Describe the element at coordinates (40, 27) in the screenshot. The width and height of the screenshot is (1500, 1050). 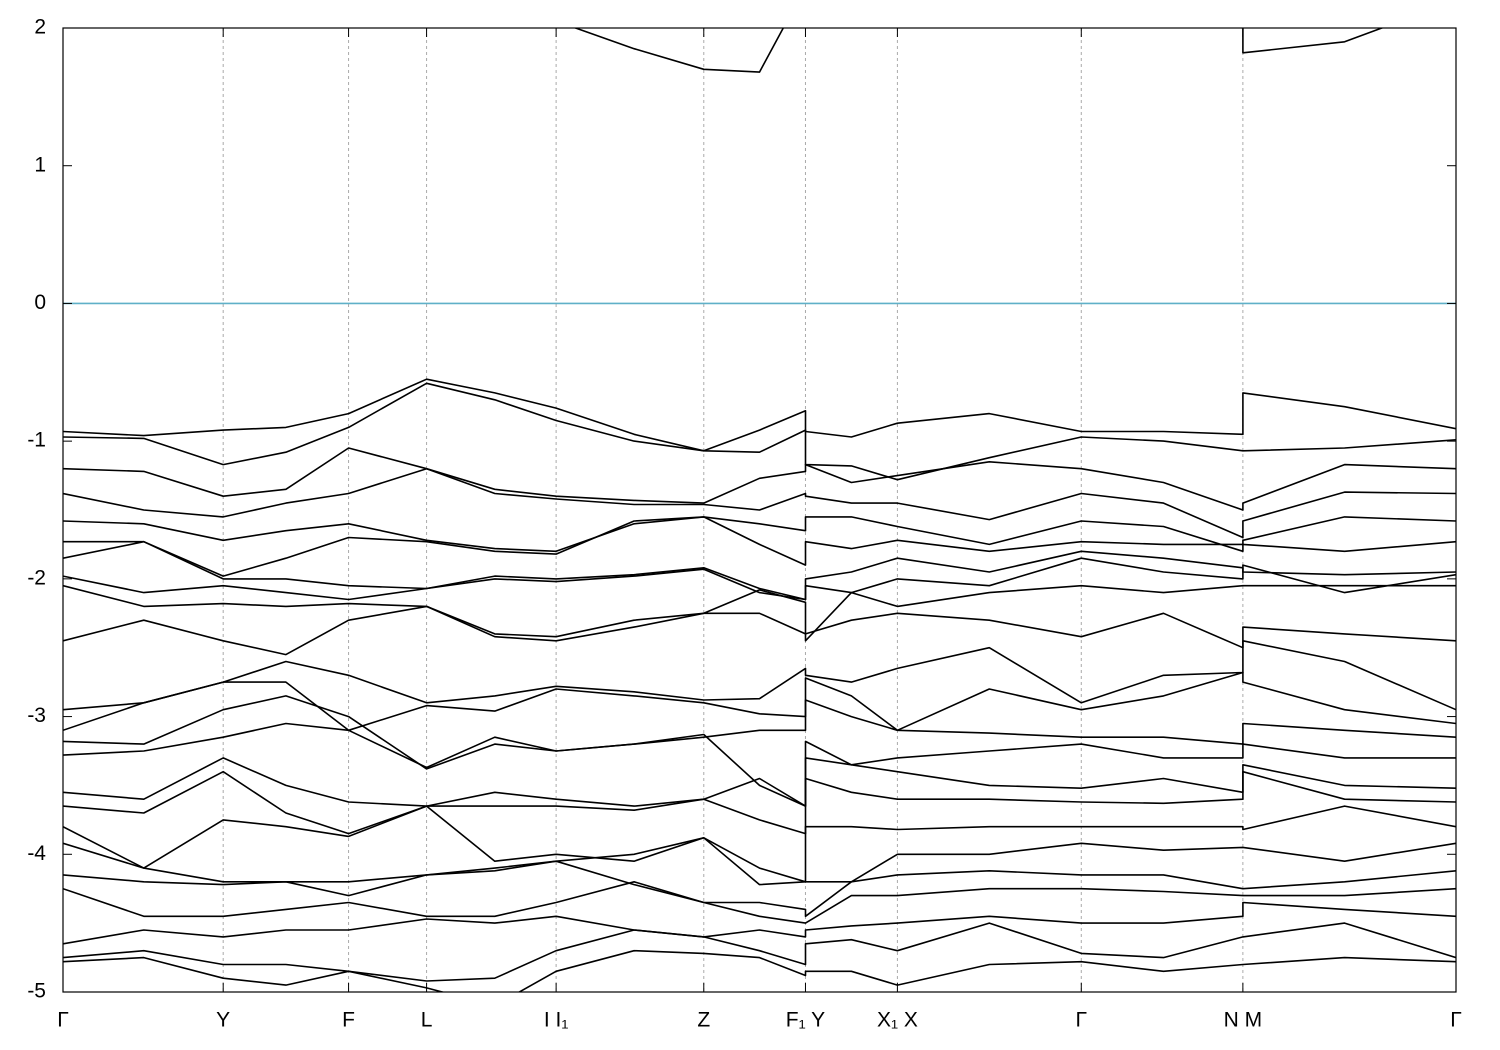
I see `y-tick-label: 2` at that location.